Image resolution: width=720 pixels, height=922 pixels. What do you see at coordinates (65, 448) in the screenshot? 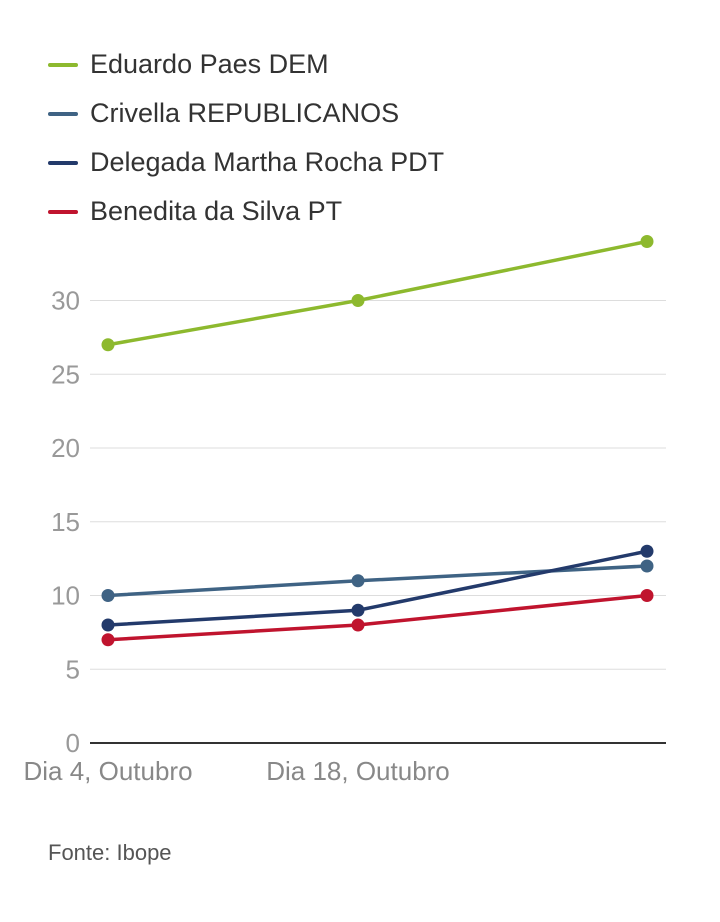
I see `y-tick-label-20: 20` at bounding box center [65, 448].